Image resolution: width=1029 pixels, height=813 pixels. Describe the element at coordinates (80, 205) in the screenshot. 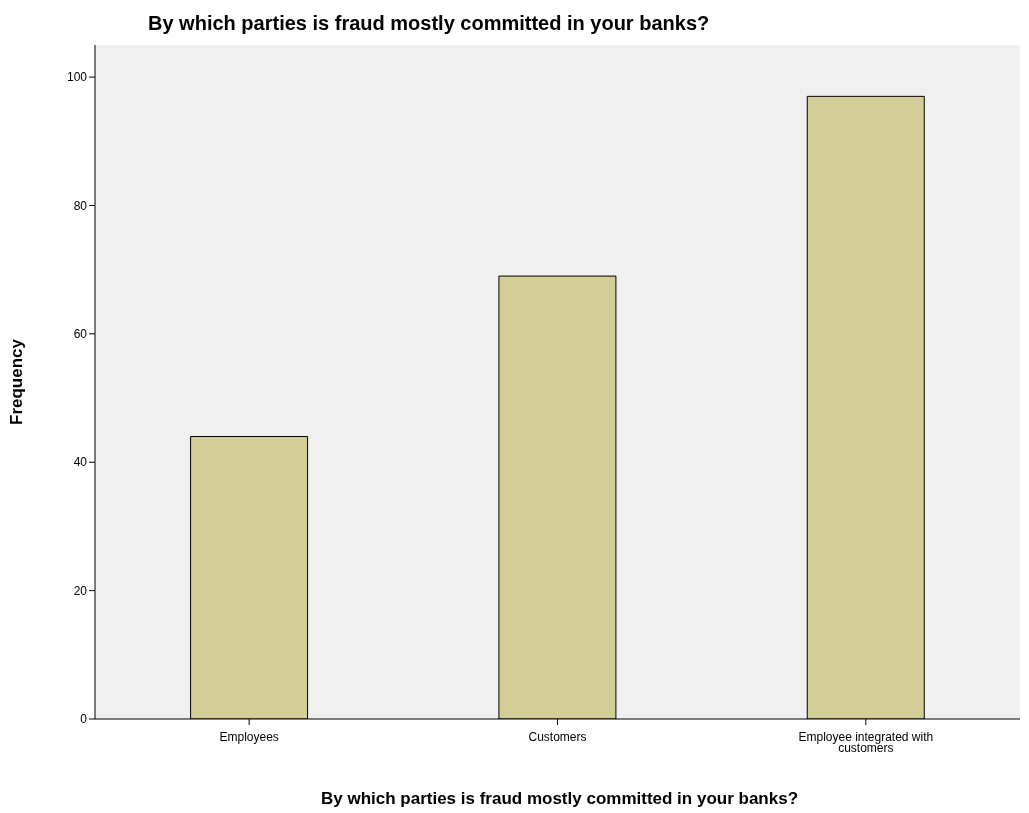

I see `y-tick-label: 80` at that location.